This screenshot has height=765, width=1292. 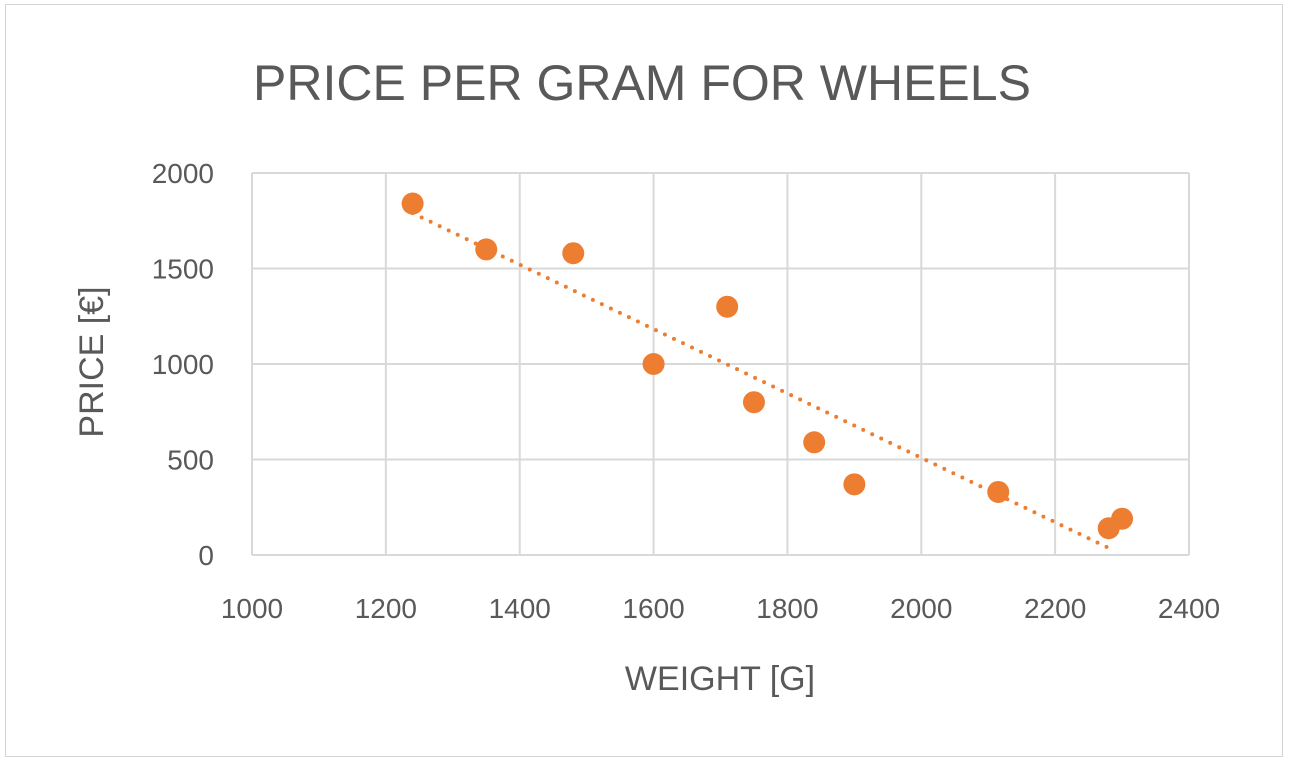 I want to click on x-tick-label-1: 1200, so click(x=386, y=608).